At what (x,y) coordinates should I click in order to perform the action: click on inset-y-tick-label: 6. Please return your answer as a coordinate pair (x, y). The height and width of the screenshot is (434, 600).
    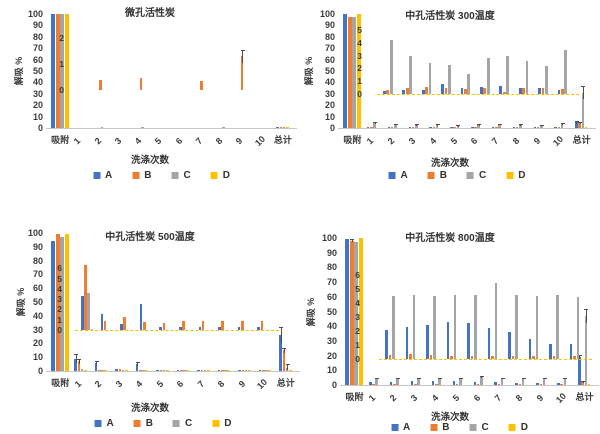
    Looking at the image, I should click on (59, 268).